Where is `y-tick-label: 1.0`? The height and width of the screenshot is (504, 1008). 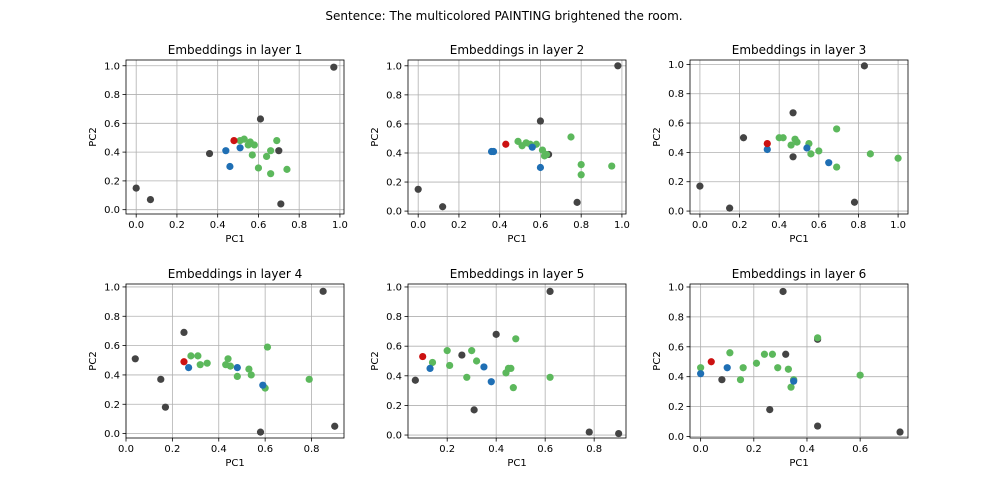
y-tick-label: 1.0 is located at coordinates (676, 65).